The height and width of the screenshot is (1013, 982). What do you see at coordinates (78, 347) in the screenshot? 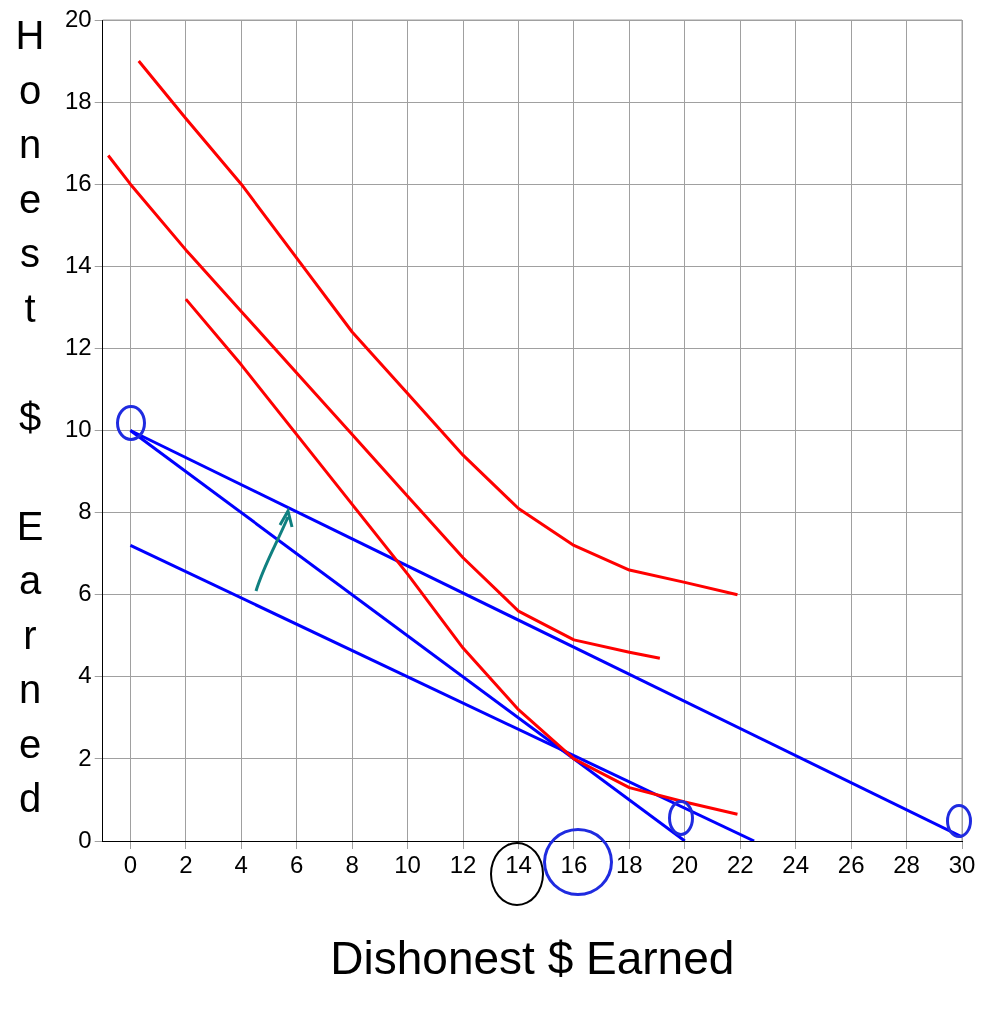
I see `y-tick-label: 12` at bounding box center [78, 347].